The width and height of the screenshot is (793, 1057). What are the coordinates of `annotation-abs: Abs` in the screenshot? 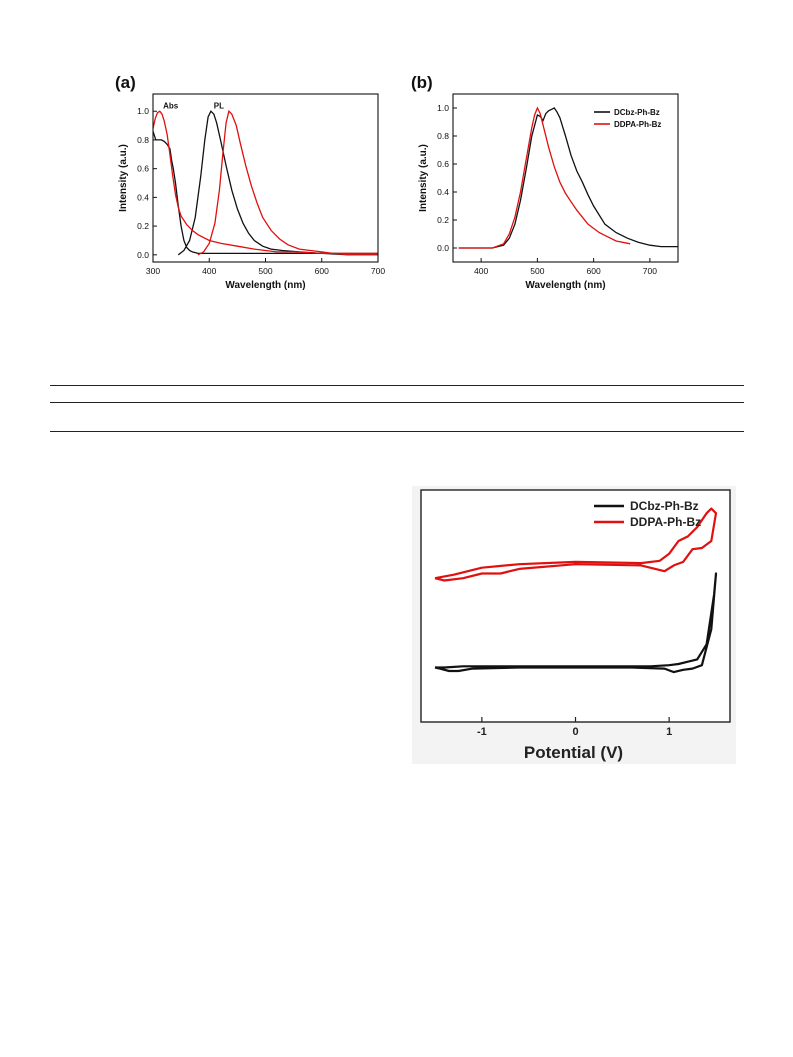 It's located at (171, 105).